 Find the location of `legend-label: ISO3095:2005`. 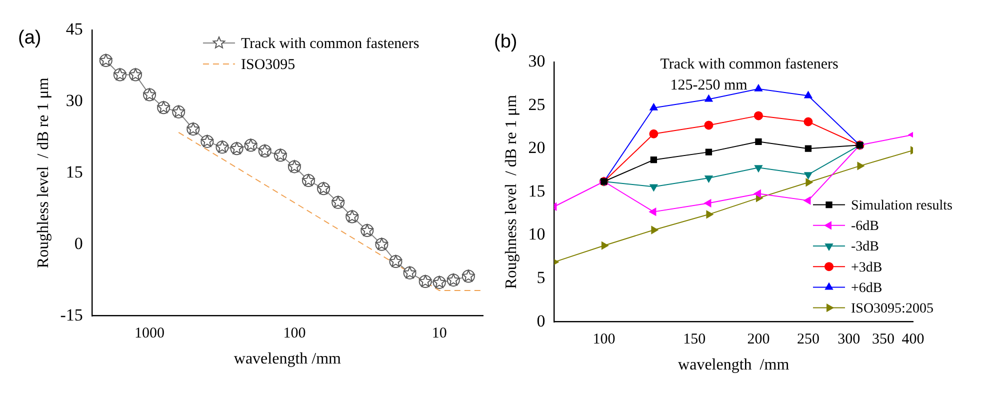

legend-label: ISO3095:2005 is located at coordinates (892, 308).